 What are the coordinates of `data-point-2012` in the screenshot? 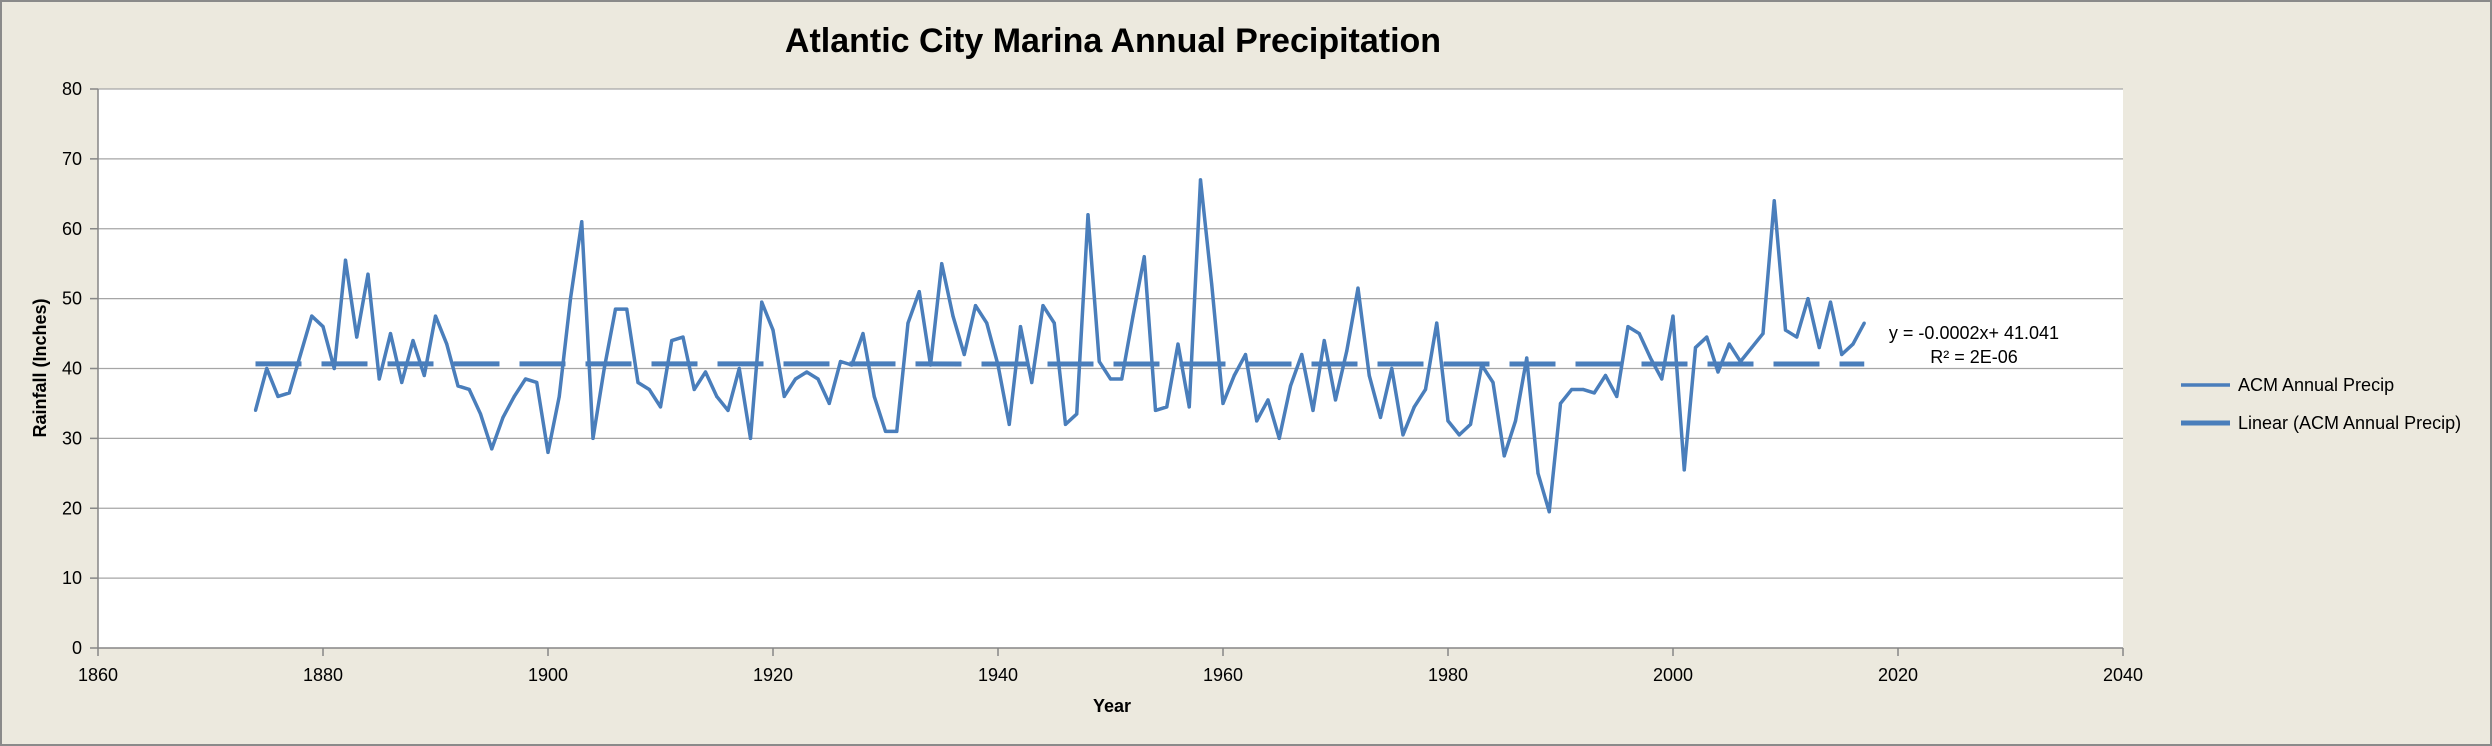 It's located at (1808, 299).